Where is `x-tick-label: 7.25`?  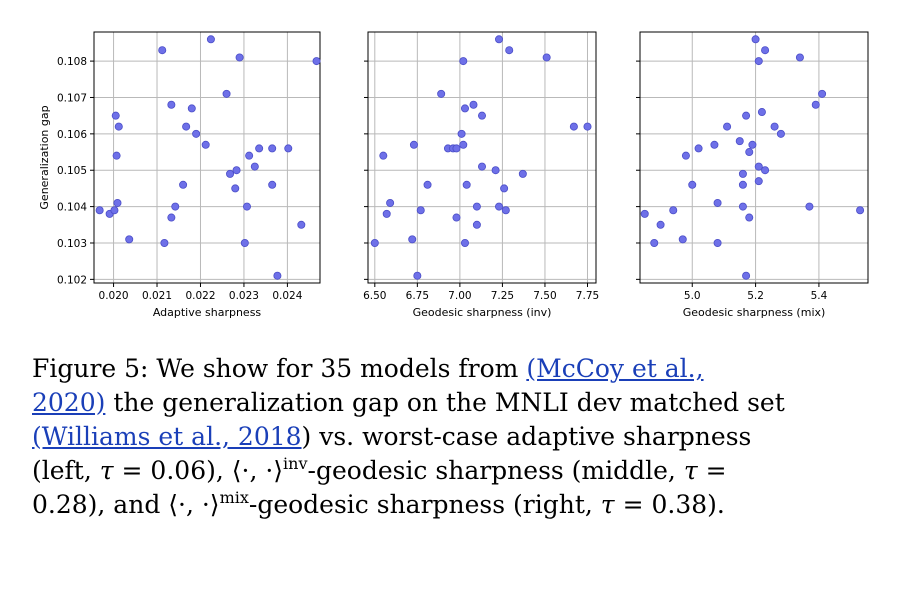
x-tick-label: 7.25 is located at coordinates (502, 296).